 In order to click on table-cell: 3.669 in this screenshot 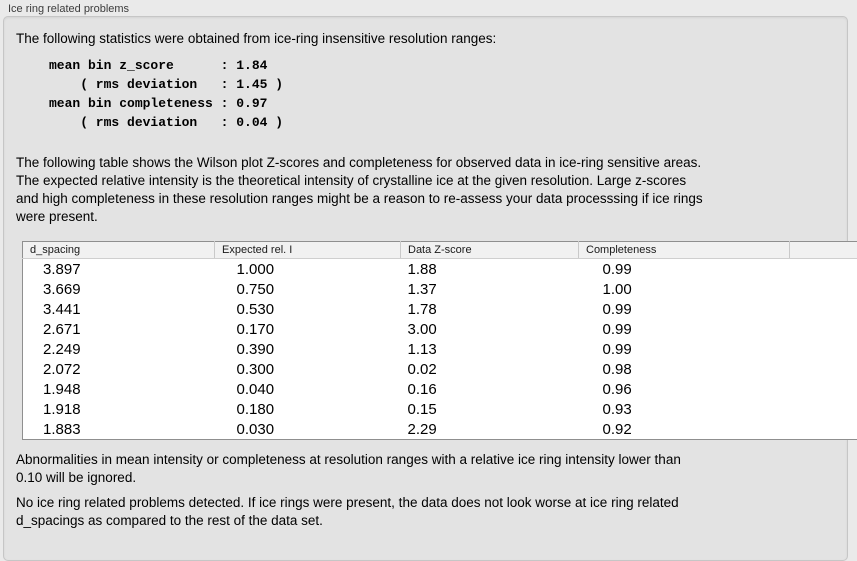, I will do `click(119, 289)`.